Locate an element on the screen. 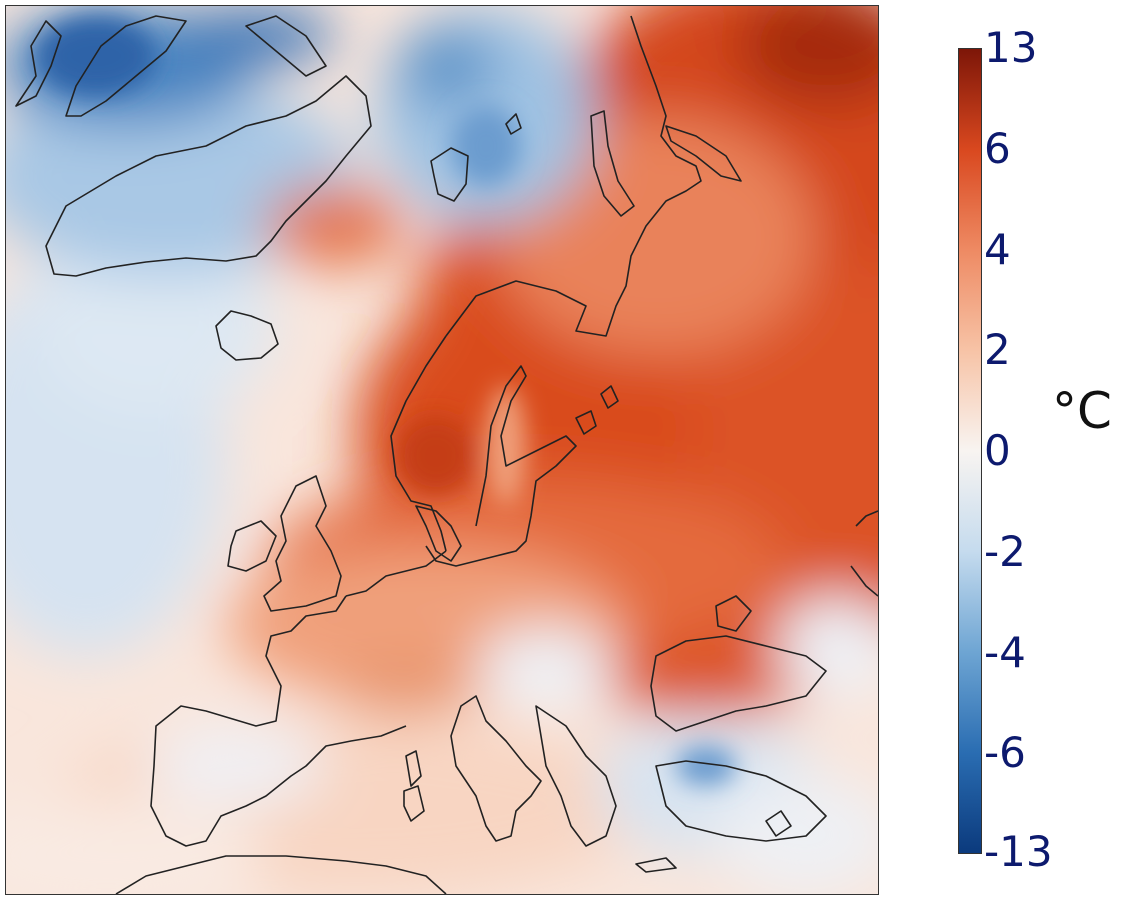 This screenshot has height=900, width=1130. colorbar is located at coordinates (970, 451).